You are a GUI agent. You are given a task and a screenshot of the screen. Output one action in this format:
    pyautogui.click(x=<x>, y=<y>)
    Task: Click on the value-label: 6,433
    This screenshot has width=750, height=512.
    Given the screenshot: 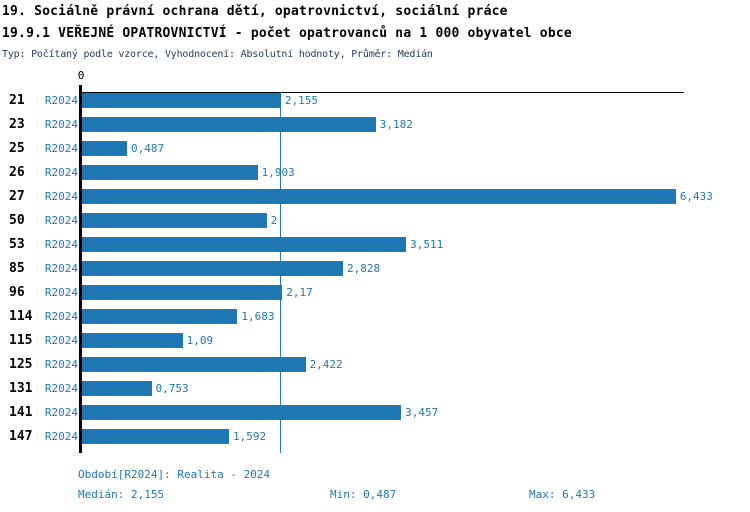 What is the action you would take?
    pyautogui.click(x=696, y=196)
    